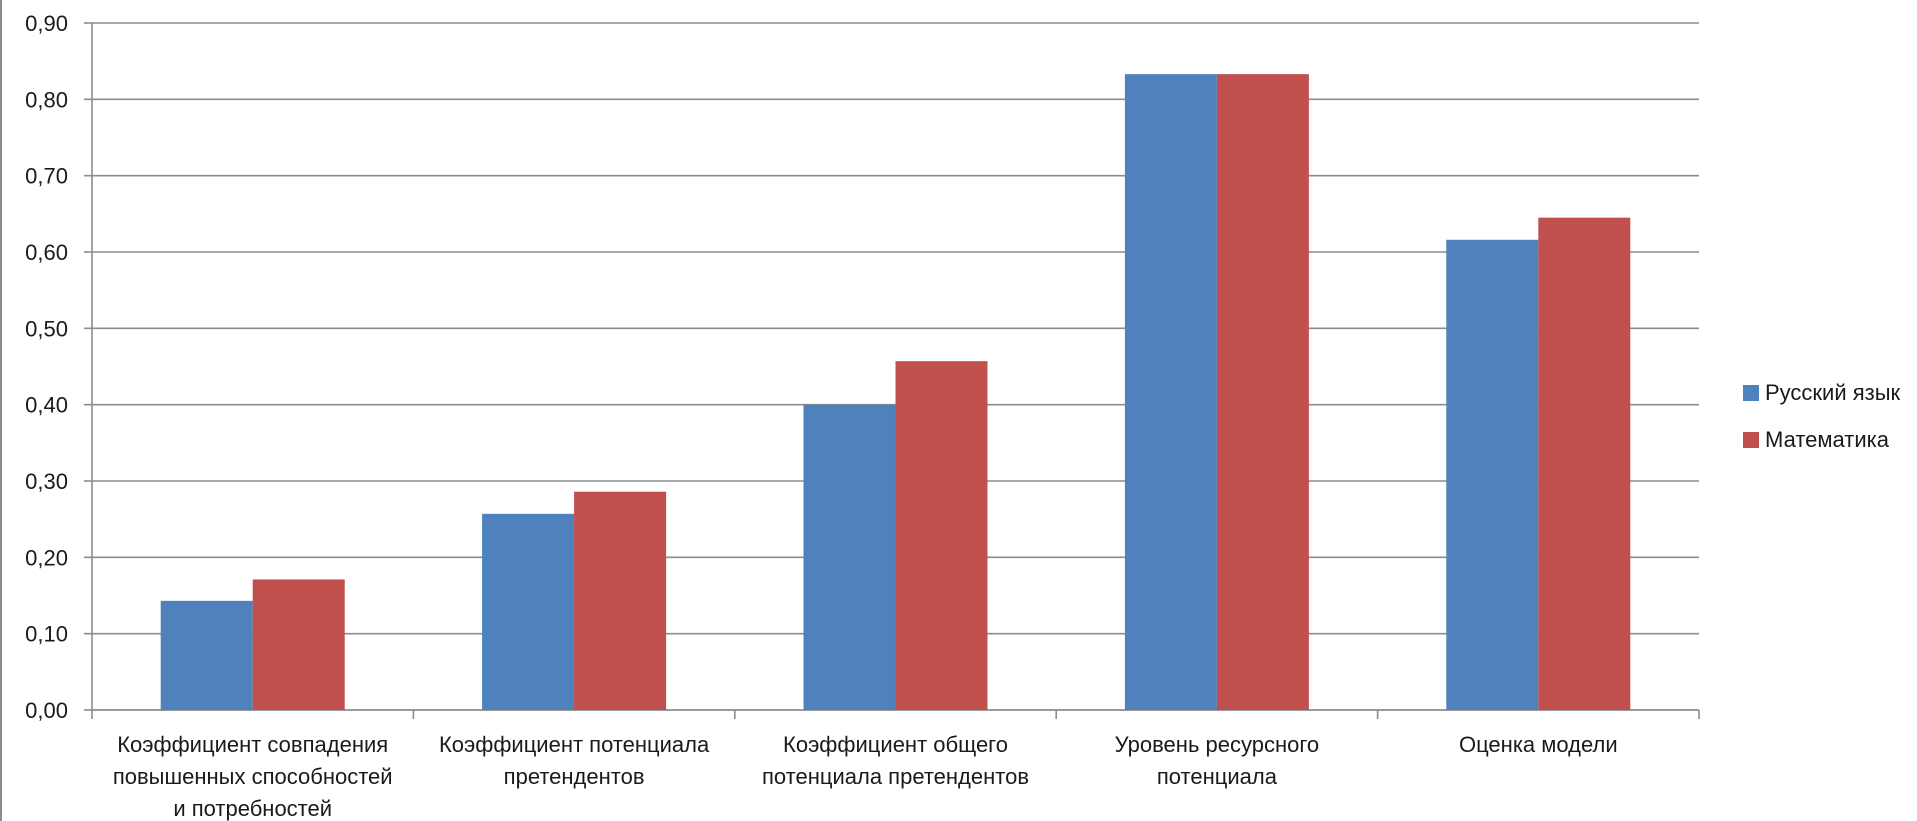 This screenshot has height=821, width=1917. Describe the element at coordinates (46, 23) in the screenshot. I see `y-tick-label: 0,90` at that location.